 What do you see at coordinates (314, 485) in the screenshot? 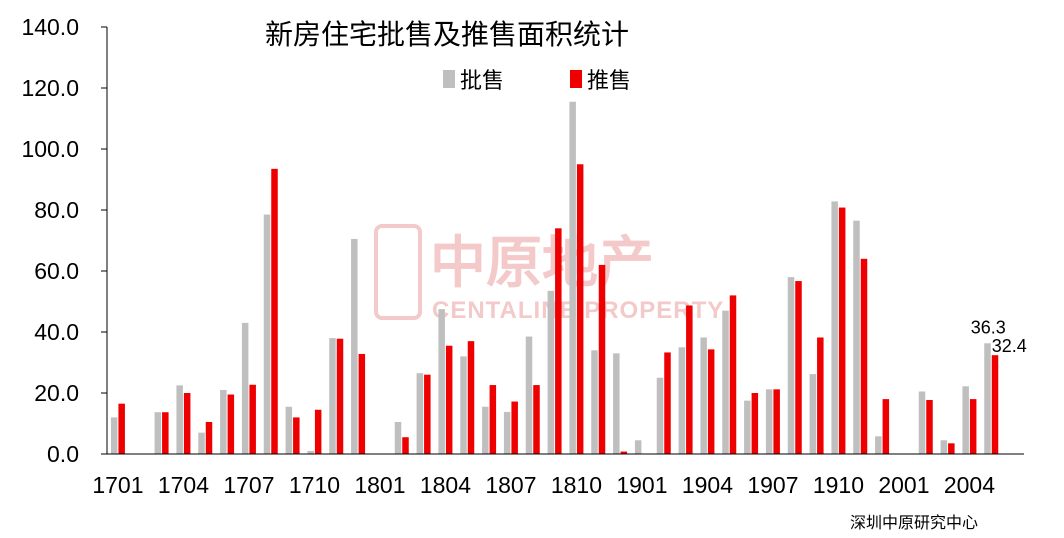
I see `x-tick-label: 1710` at bounding box center [314, 485].